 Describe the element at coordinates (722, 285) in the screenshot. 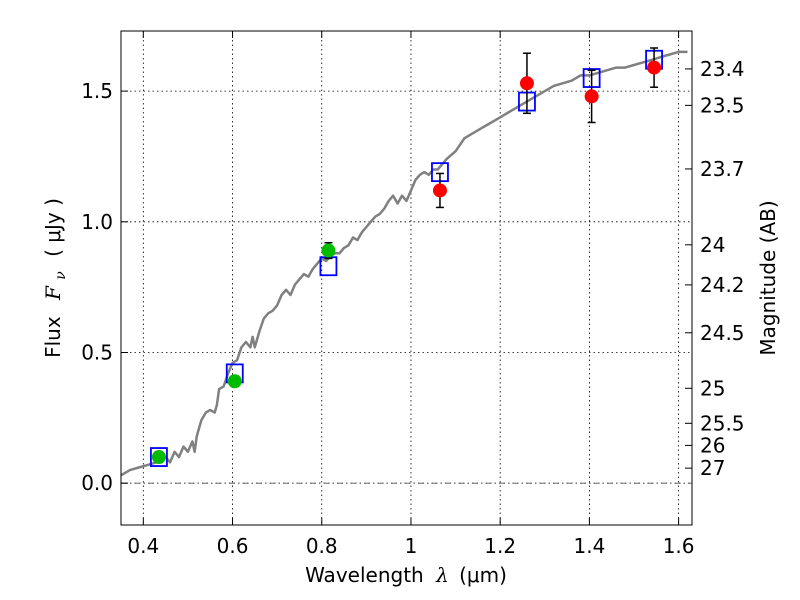

I see `right-tick-label: 24.2` at that location.